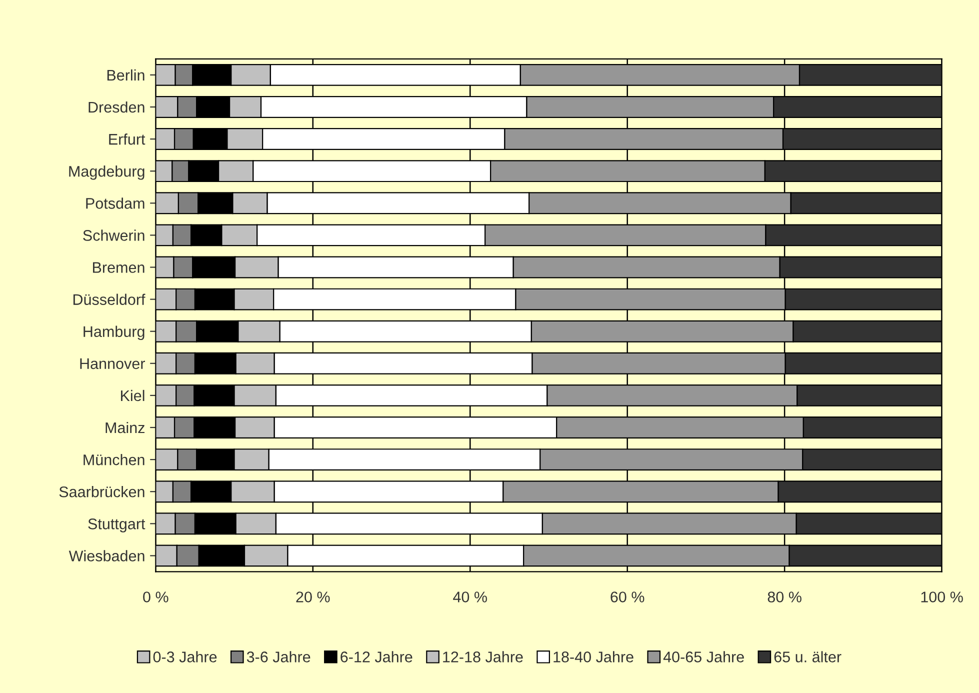  What do you see at coordinates (808, 656) in the screenshot?
I see `legend-label: 65 u. älter` at bounding box center [808, 656].